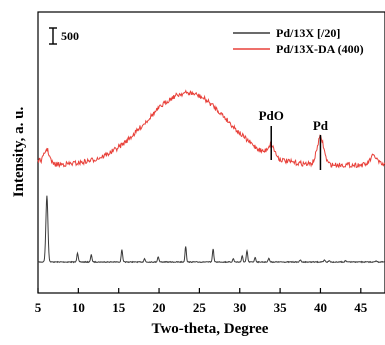  I want to click on y-axis-title: Intensity, a. u., so click(19, 152).